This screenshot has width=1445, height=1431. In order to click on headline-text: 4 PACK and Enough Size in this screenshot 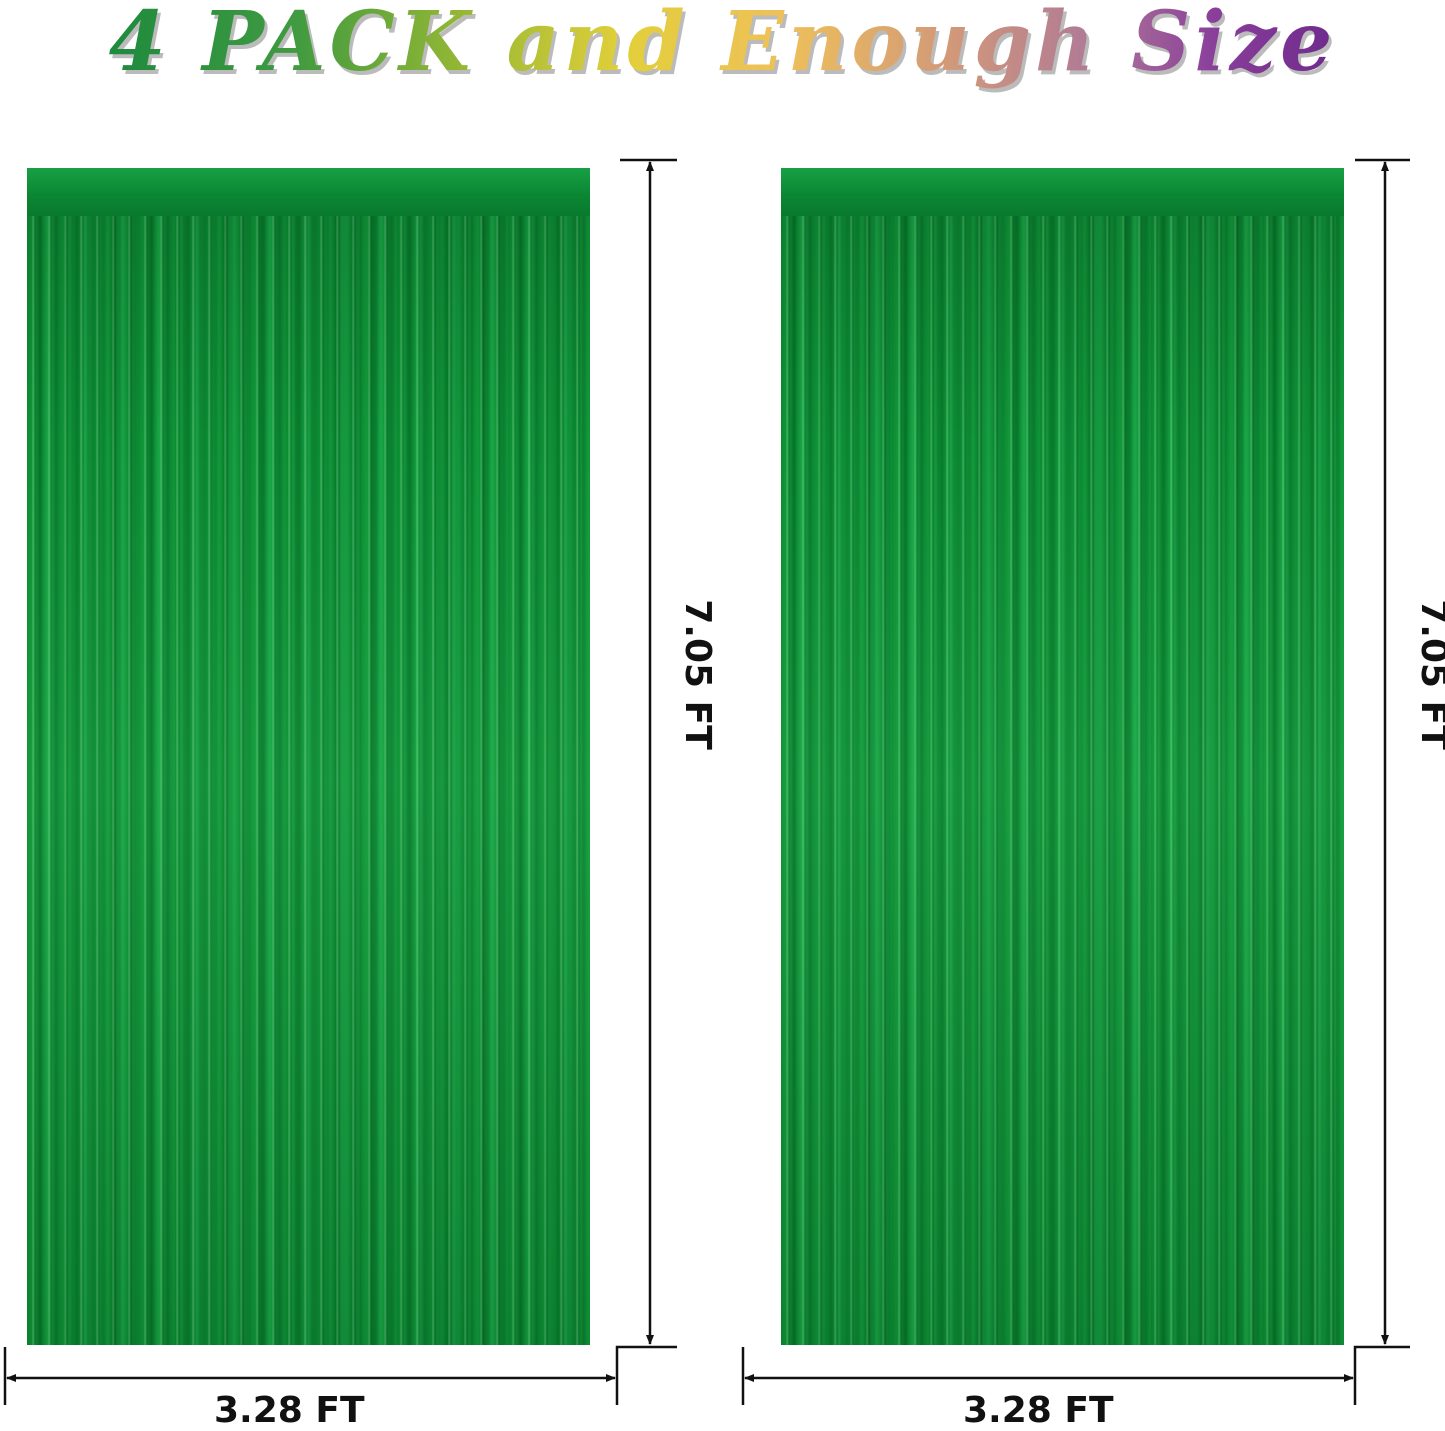, I will do `click(723, 45)`.